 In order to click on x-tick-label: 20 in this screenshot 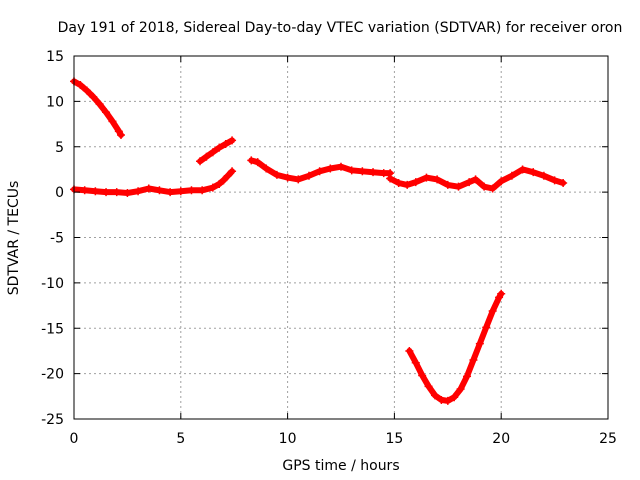, I will do `click(501, 439)`.